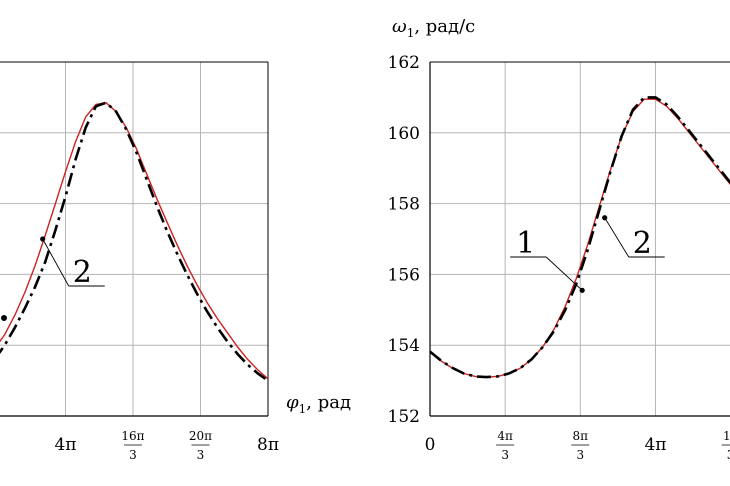 This screenshot has height=486, width=730. Describe the element at coordinates (404, 63) in the screenshot. I see `right-y-tick-label: 162` at that location.